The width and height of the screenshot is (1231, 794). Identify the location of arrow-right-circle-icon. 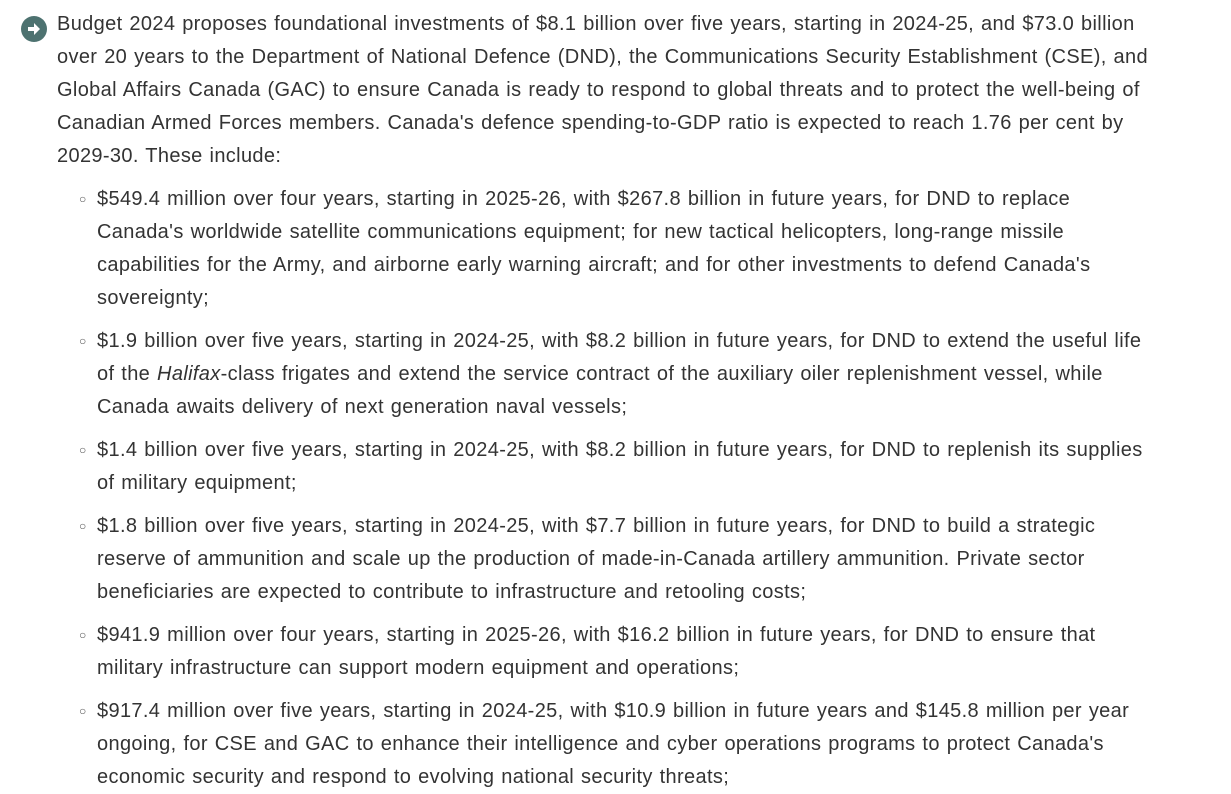
(34, 29).